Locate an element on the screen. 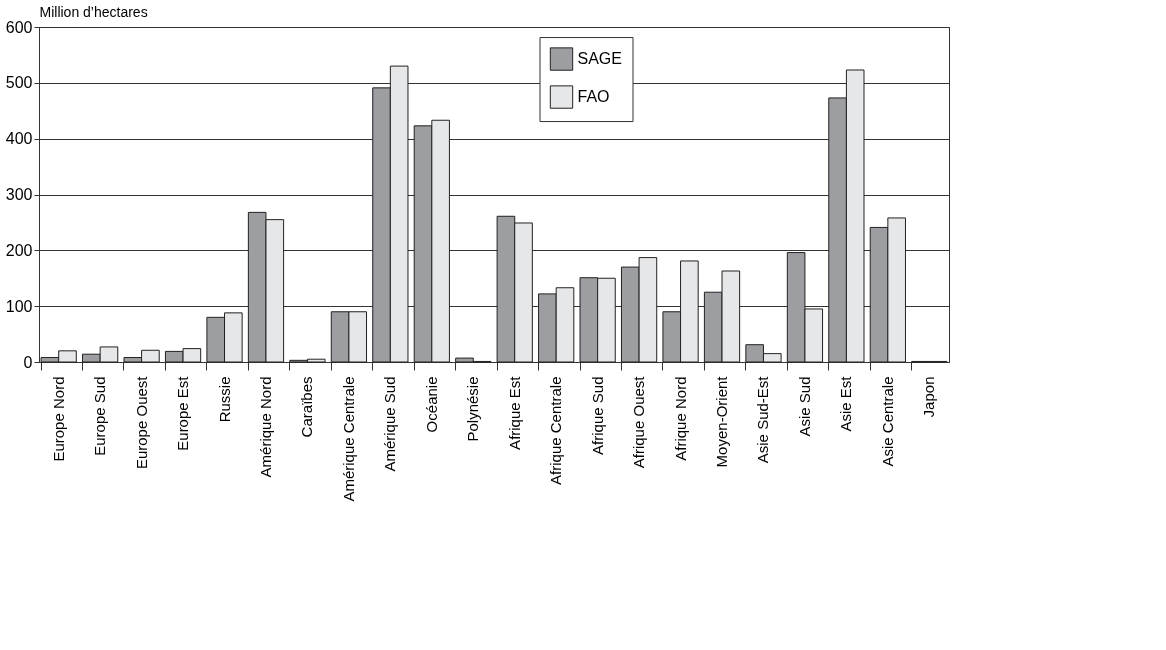 This screenshot has height=650, width=1166. legend-label: SAGE is located at coordinates (599, 59).